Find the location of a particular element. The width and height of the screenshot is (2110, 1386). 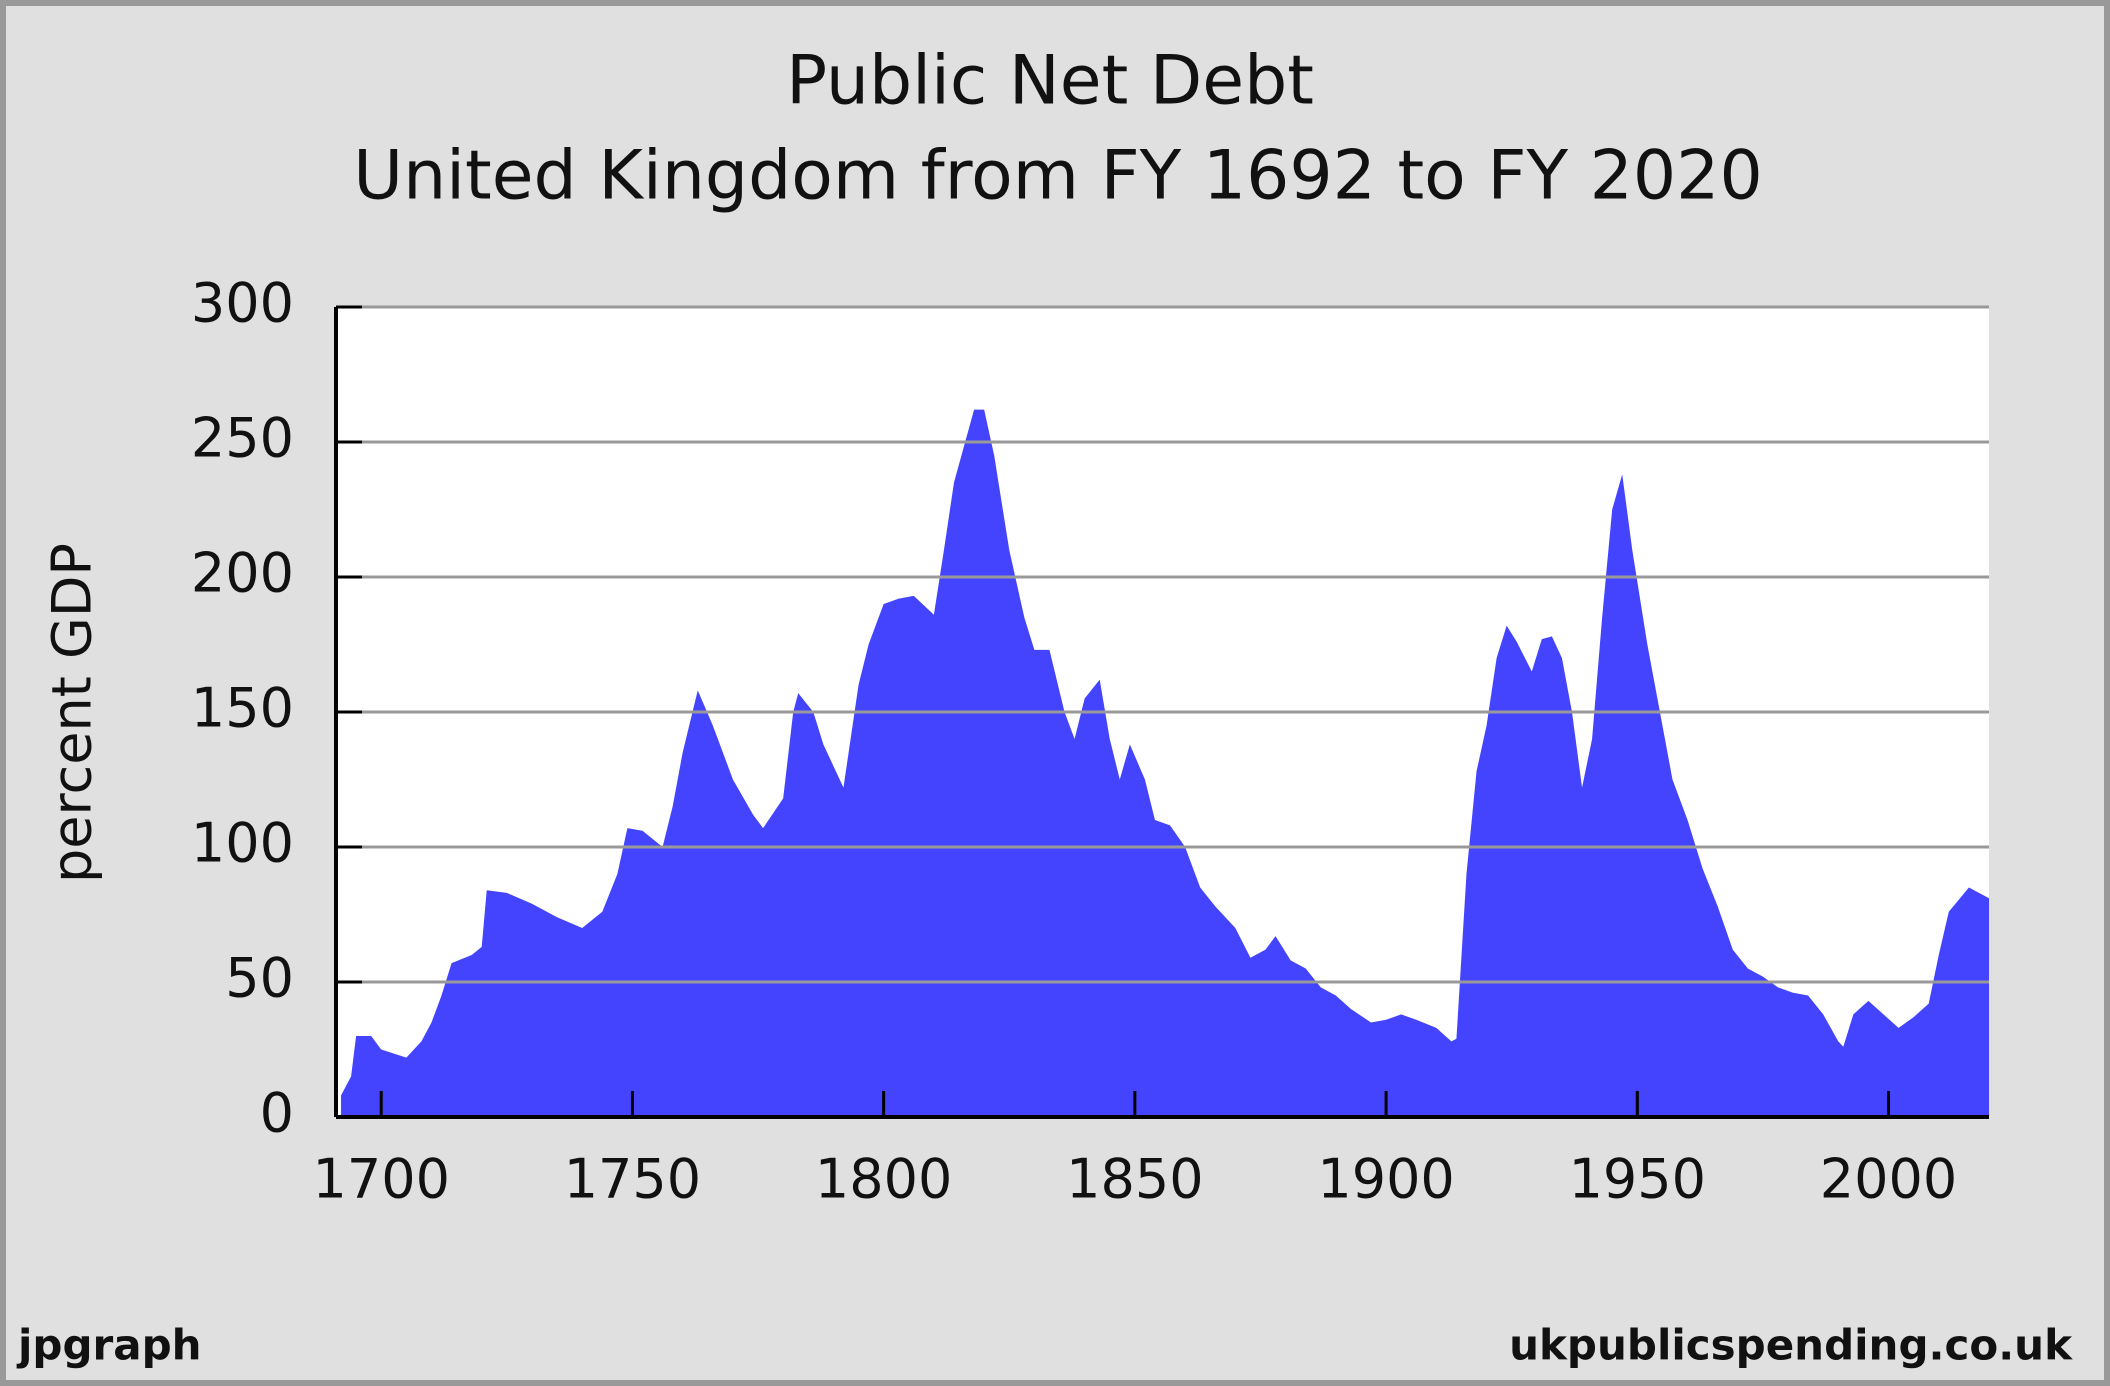

x-tick-label: 1950 is located at coordinates (1637, 1179).